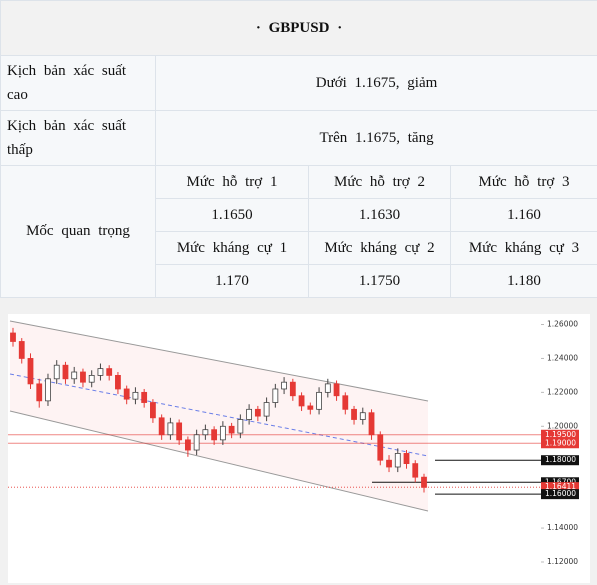 This screenshot has width=597, height=585. Describe the element at coordinates (560, 442) in the screenshot. I see `price-label: 1.19000` at that location.